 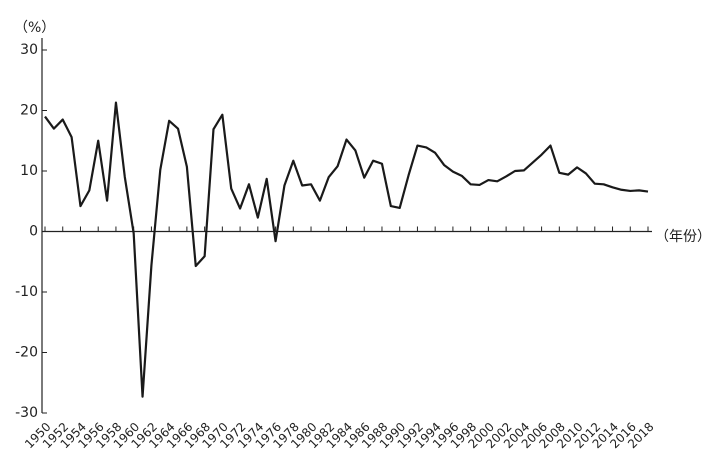 I want to click on y-tick-label: 10, so click(x=29, y=171).